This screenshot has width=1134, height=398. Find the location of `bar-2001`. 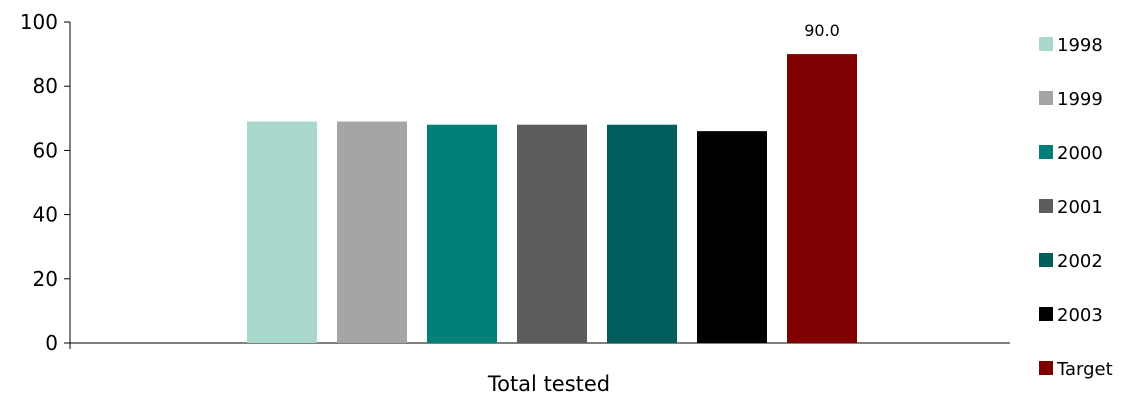

bar-2001 is located at coordinates (552, 233).